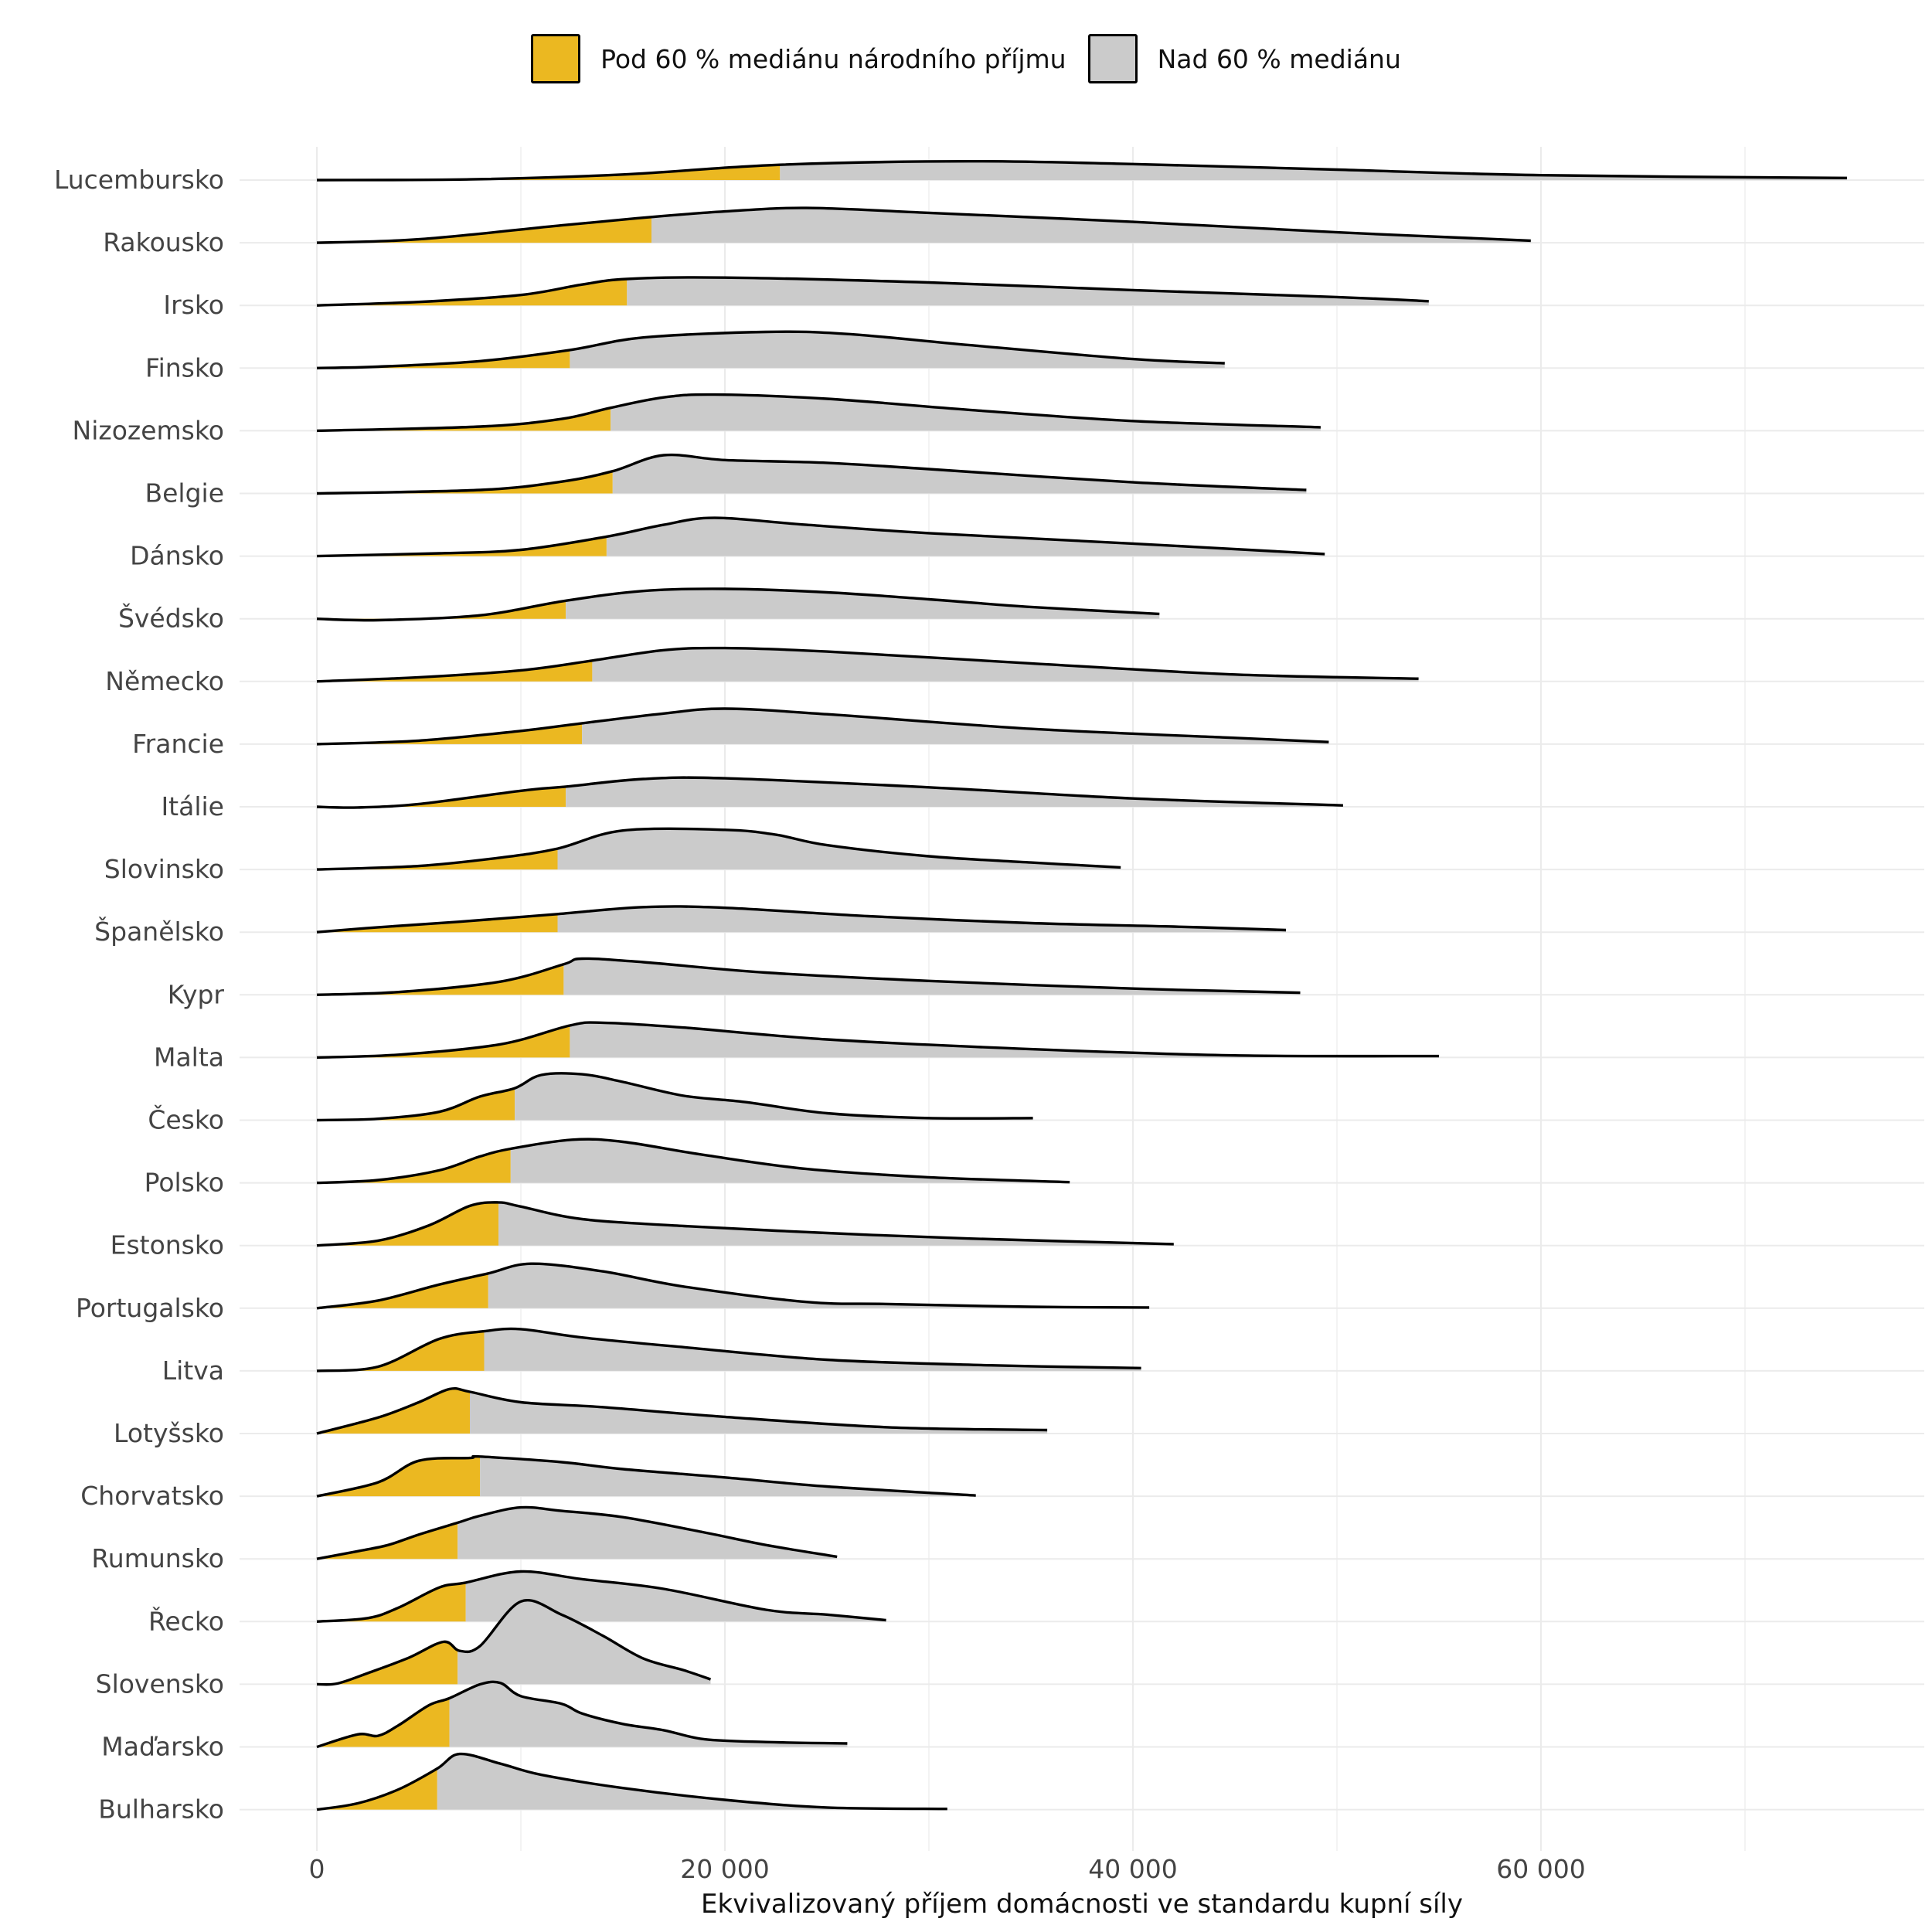 The width and height of the screenshot is (1932, 1932). Describe the element at coordinates (184, 1183) in the screenshot. I see `y-axis-label: Polsko` at that location.